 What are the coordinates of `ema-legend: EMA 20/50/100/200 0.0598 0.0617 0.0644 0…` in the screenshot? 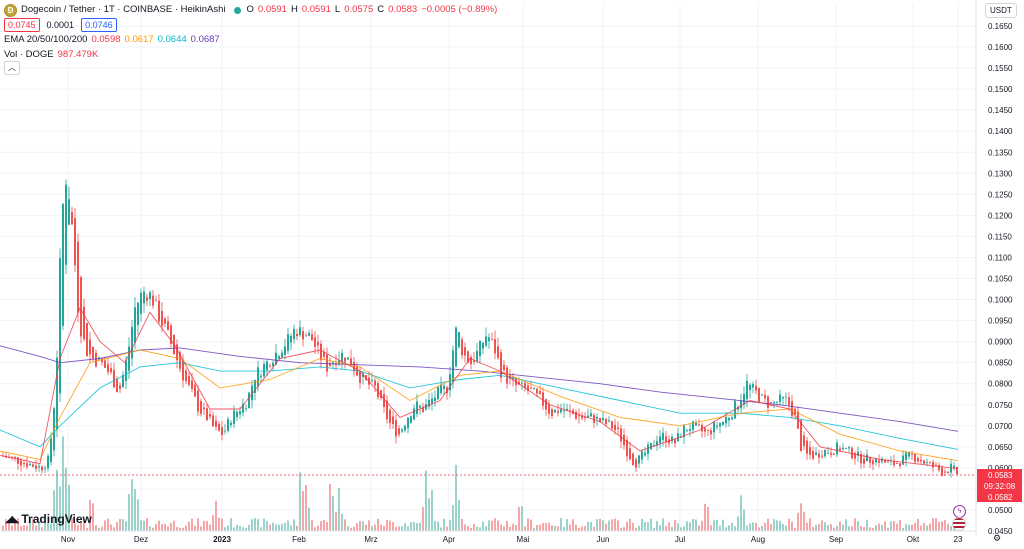 It's located at (250, 40).